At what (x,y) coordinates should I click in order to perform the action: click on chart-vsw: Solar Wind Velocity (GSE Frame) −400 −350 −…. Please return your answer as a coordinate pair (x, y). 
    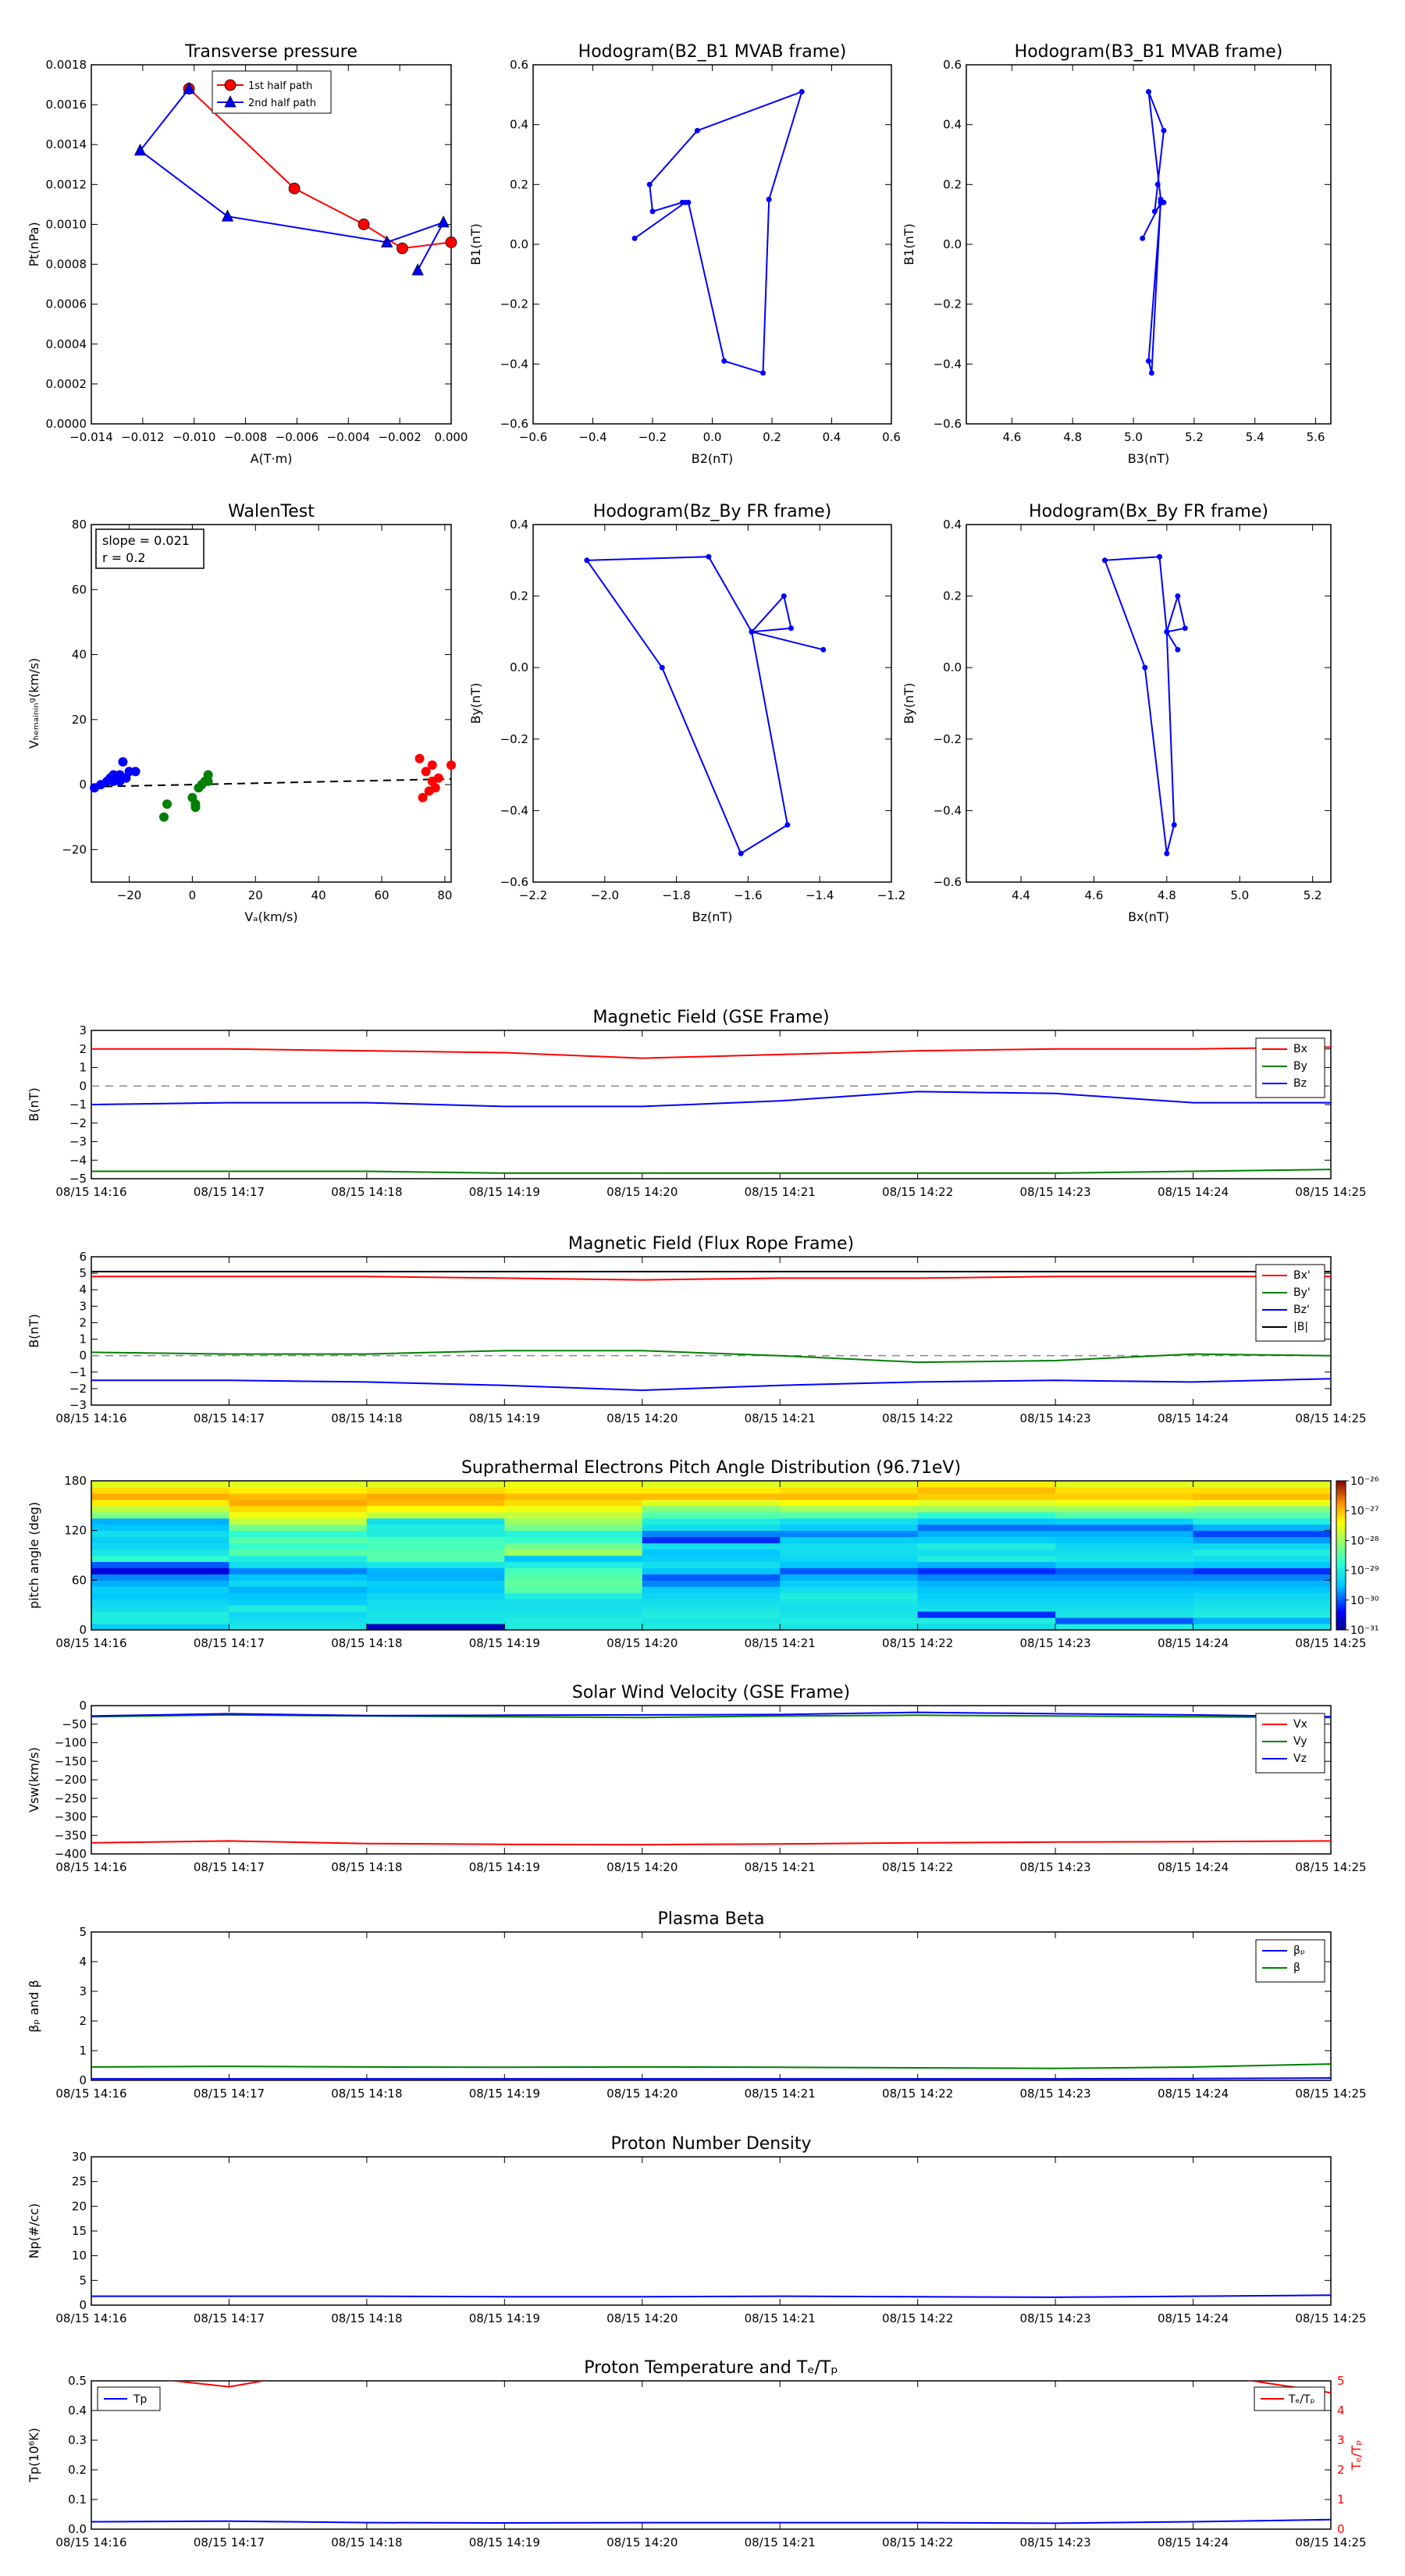
    Looking at the image, I should click on (697, 1778).